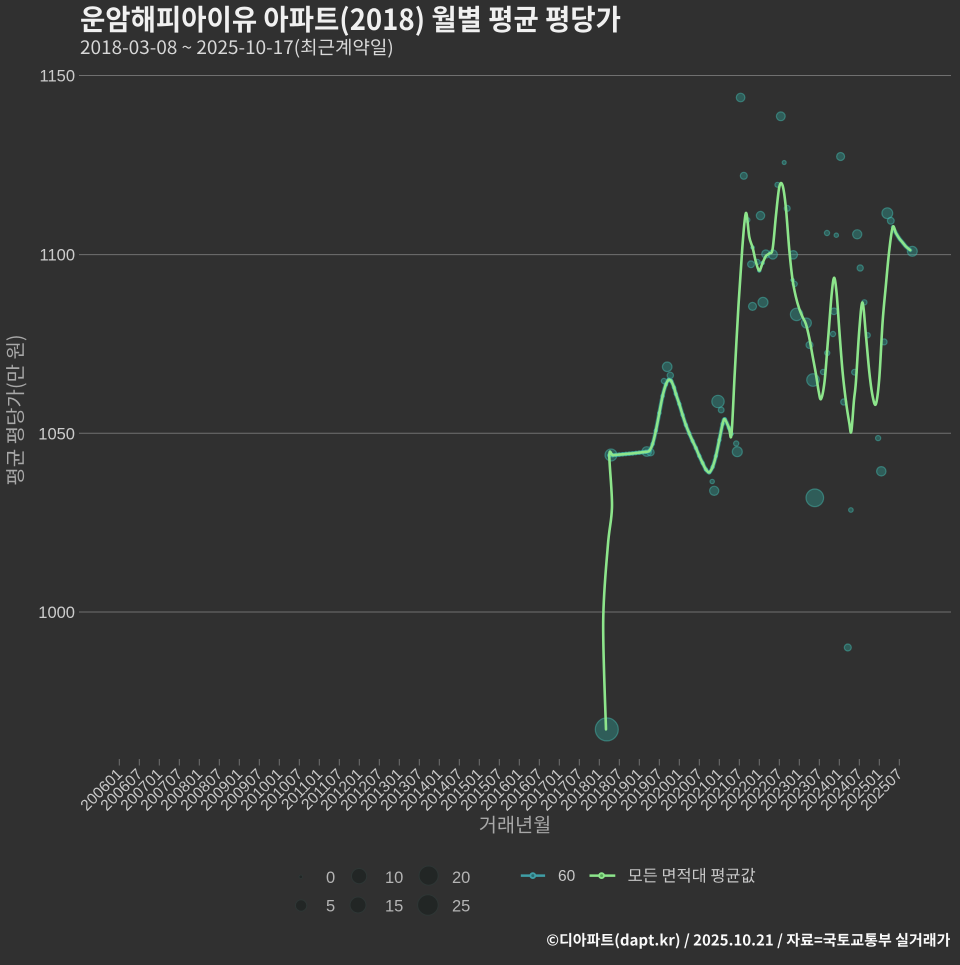 Image resolution: width=960 pixels, height=965 pixels. What do you see at coordinates (567, 876) in the screenshot?
I see `svg-text: 60` at bounding box center [567, 876].